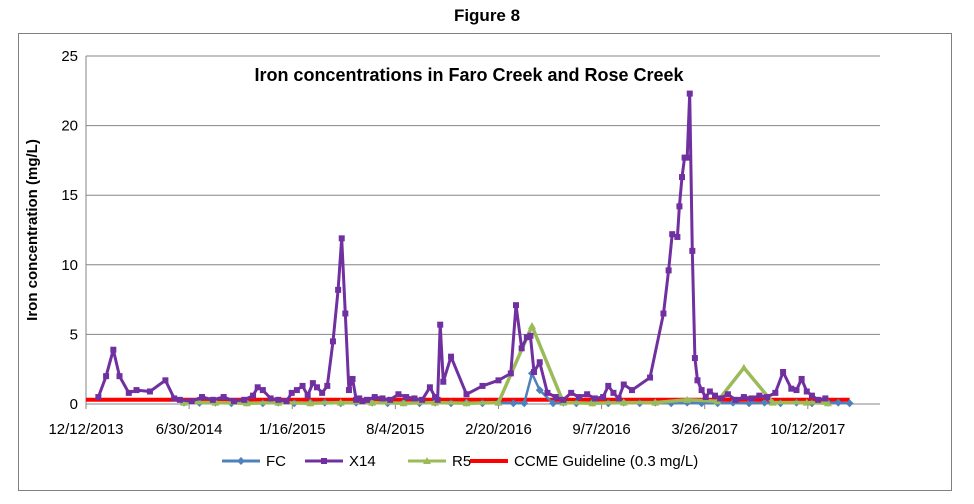 Image resolution: width=974 pixels, height=504 pixels. What do you see at coordinates (69, 56) in the screenshot?
I see `y-tick-label: 25` at bounding box center [69, 56].